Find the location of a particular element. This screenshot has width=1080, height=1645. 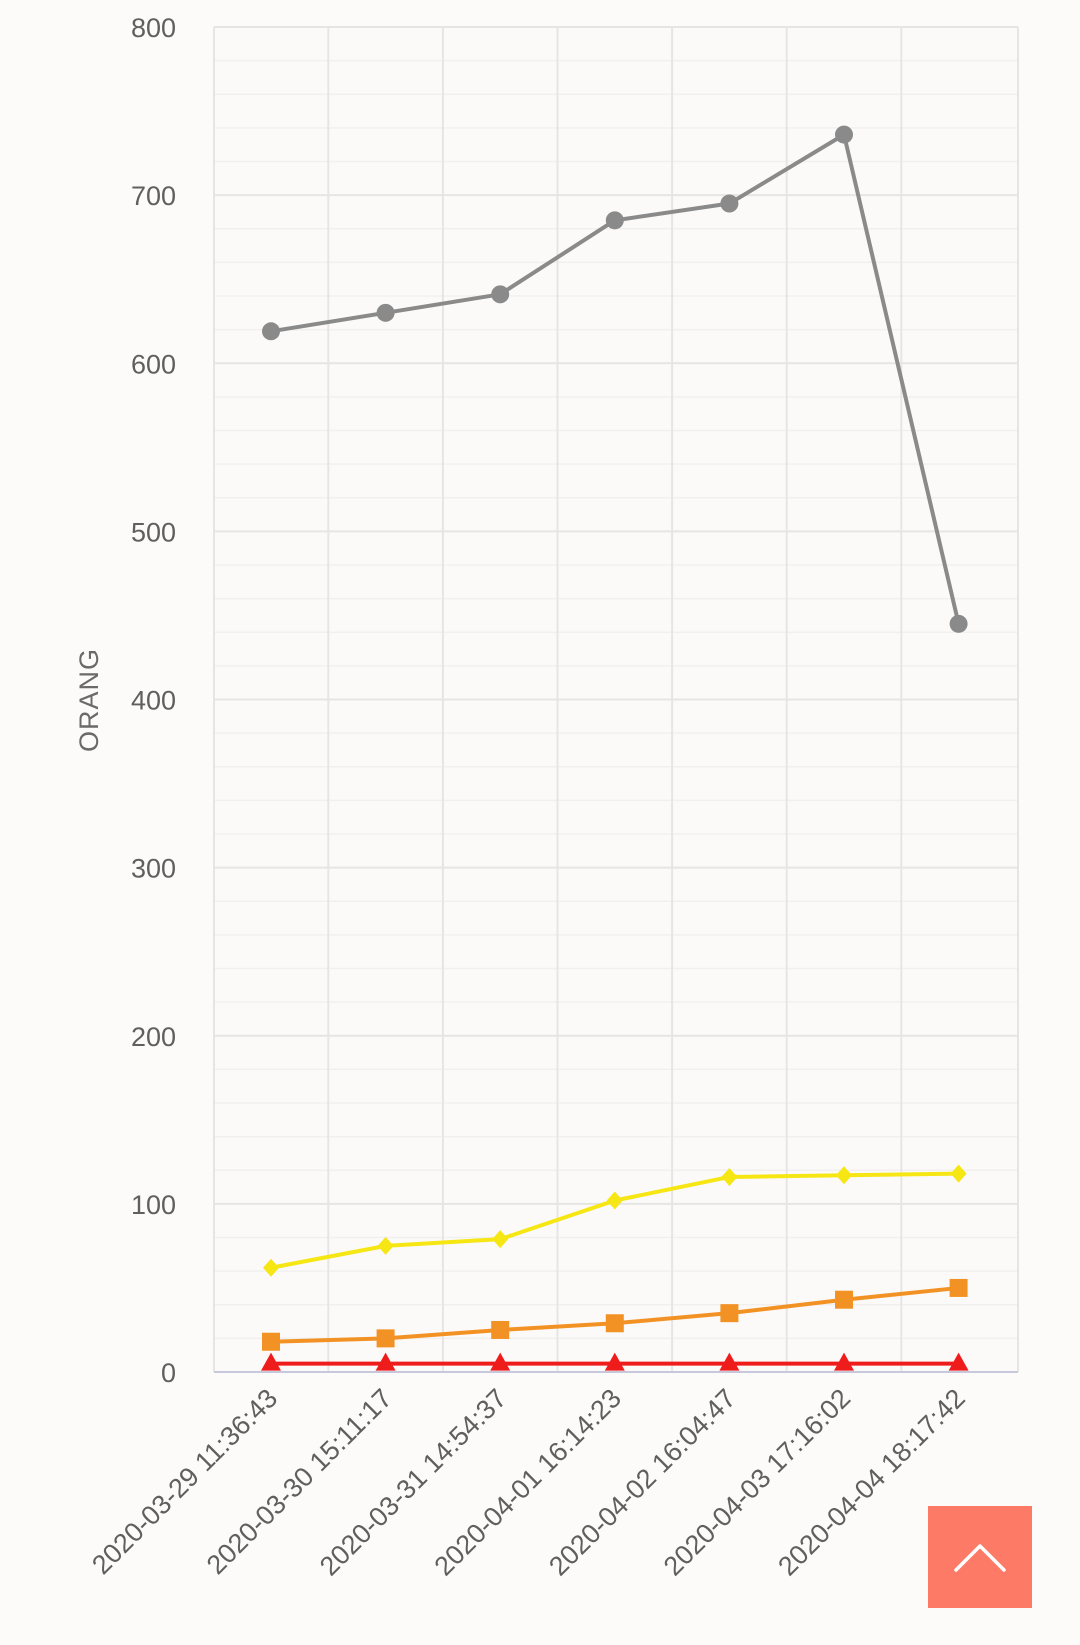

chevron-up-icon is located at coordinates (980, 1558).